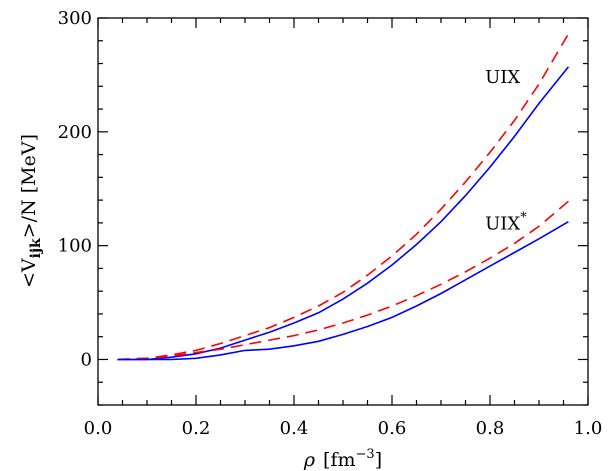 The image size is (616, 471). Describe the element at coordinates (98, 428) in the screenshot. I see `x-tick-label: 0.0` at that location.